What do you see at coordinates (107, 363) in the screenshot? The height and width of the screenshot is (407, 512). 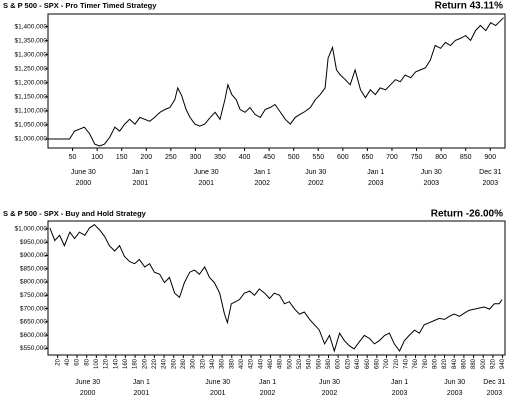 I see `x-tick-label: 120` at bounding box center [107, 363].